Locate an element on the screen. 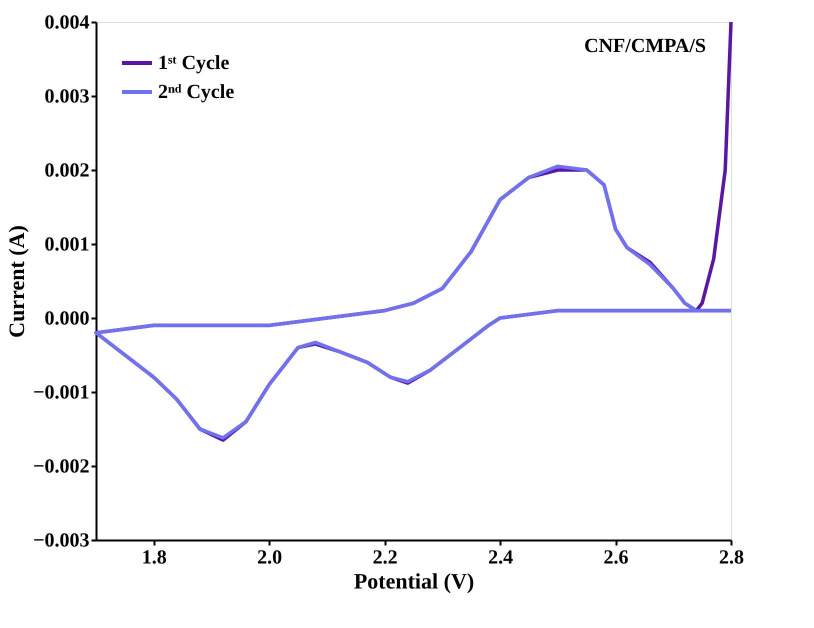 This screenshot has height=628, width=814. y-tick-label: −0.003 is located at coordinates (61, 541).